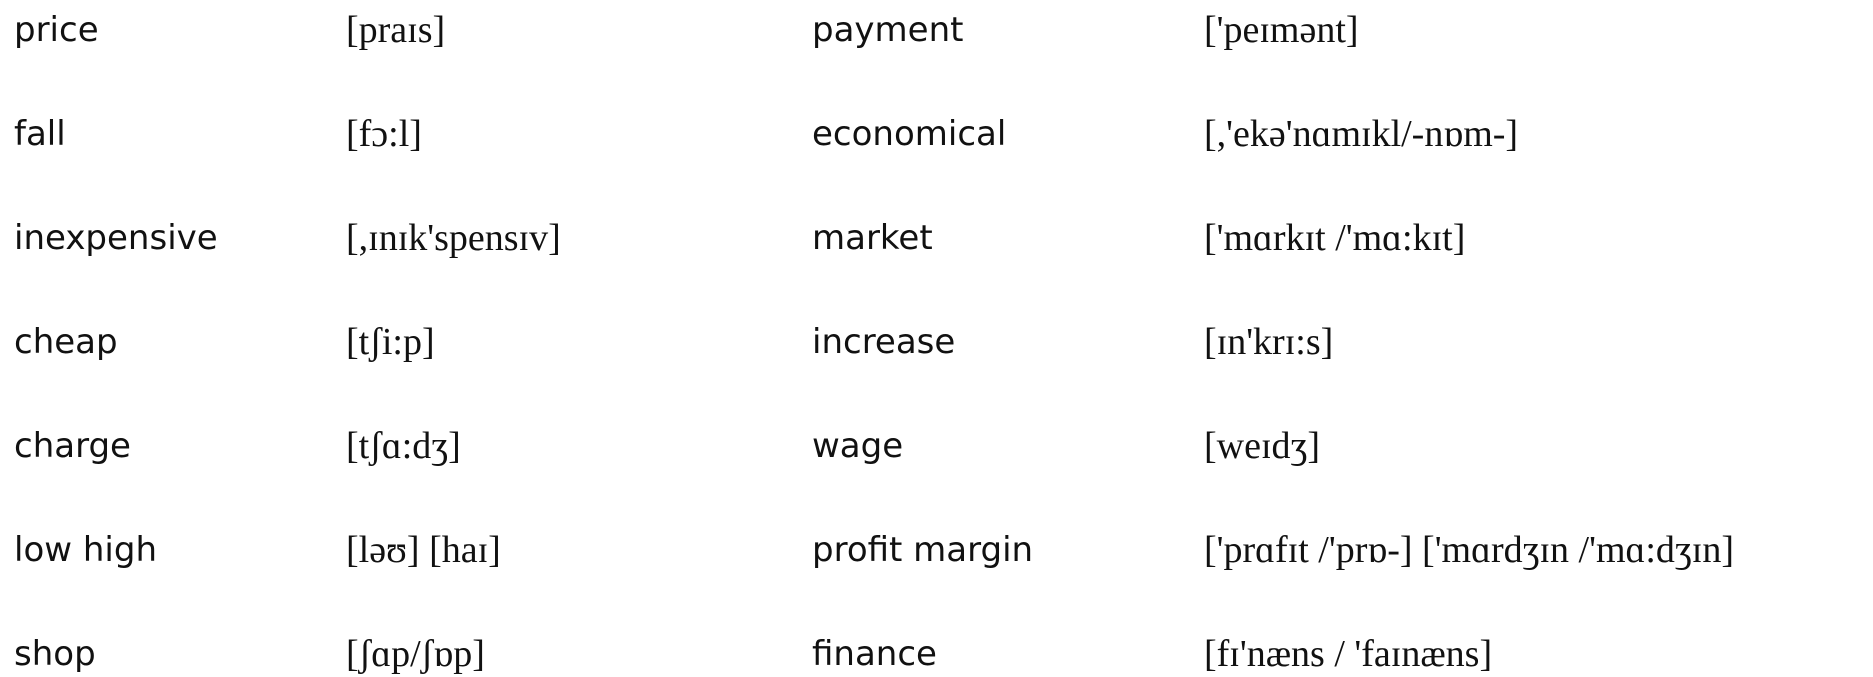 Image resolution: width=1873 pixels, height=677 pixels. I want to click on pronunciation: [weɪdʒ], so click(1262, 446).